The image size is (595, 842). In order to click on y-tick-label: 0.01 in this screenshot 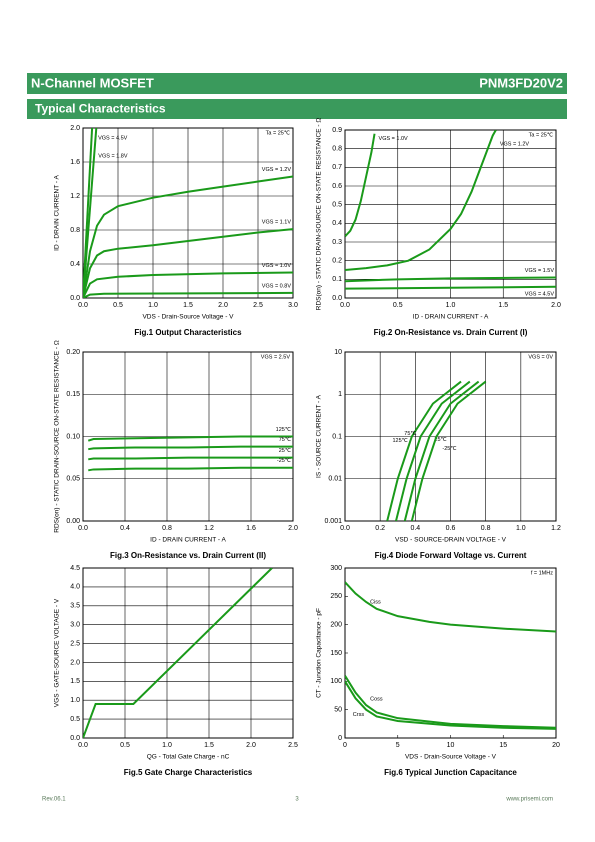, I will do `click(335, 479)`.